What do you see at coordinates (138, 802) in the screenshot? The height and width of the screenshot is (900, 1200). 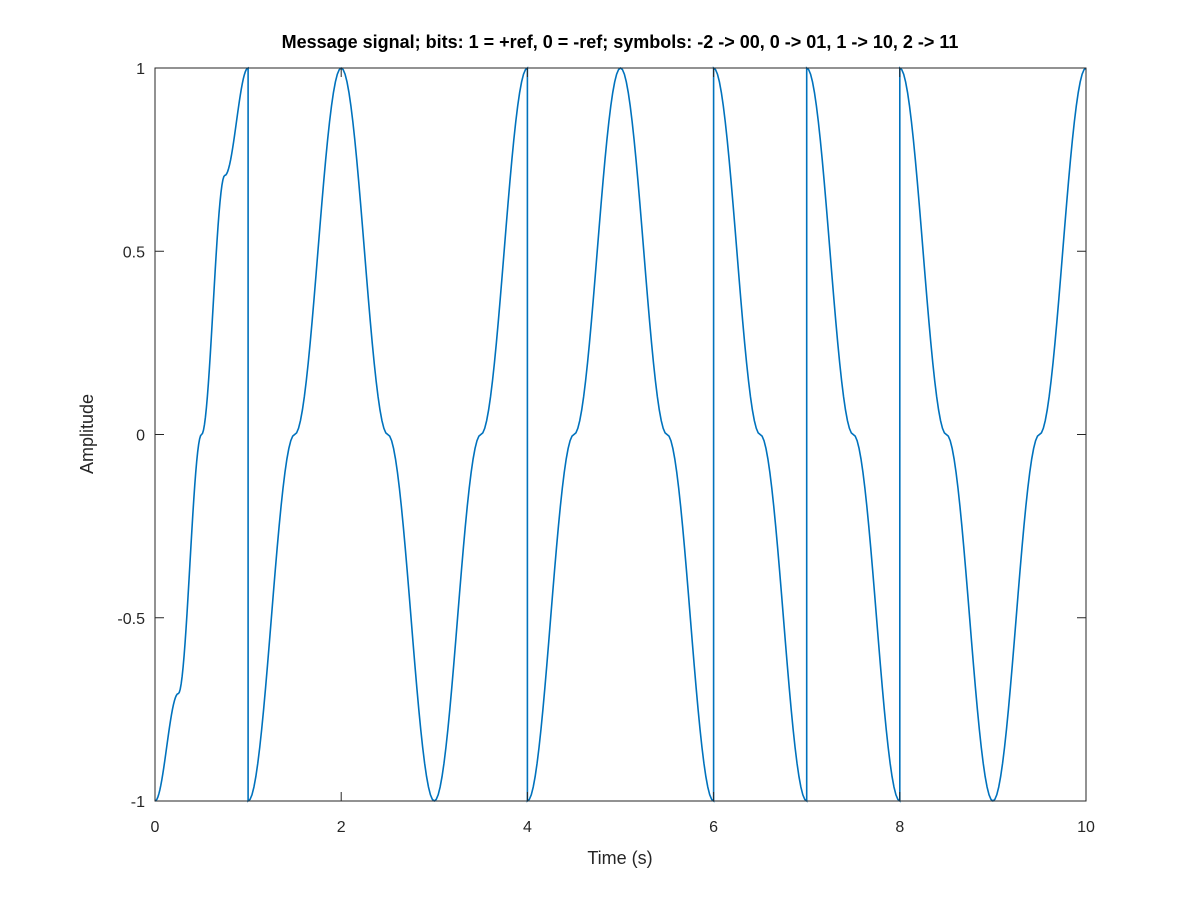 I see `y-tick-label: -1` at bounding box center [138, 802].